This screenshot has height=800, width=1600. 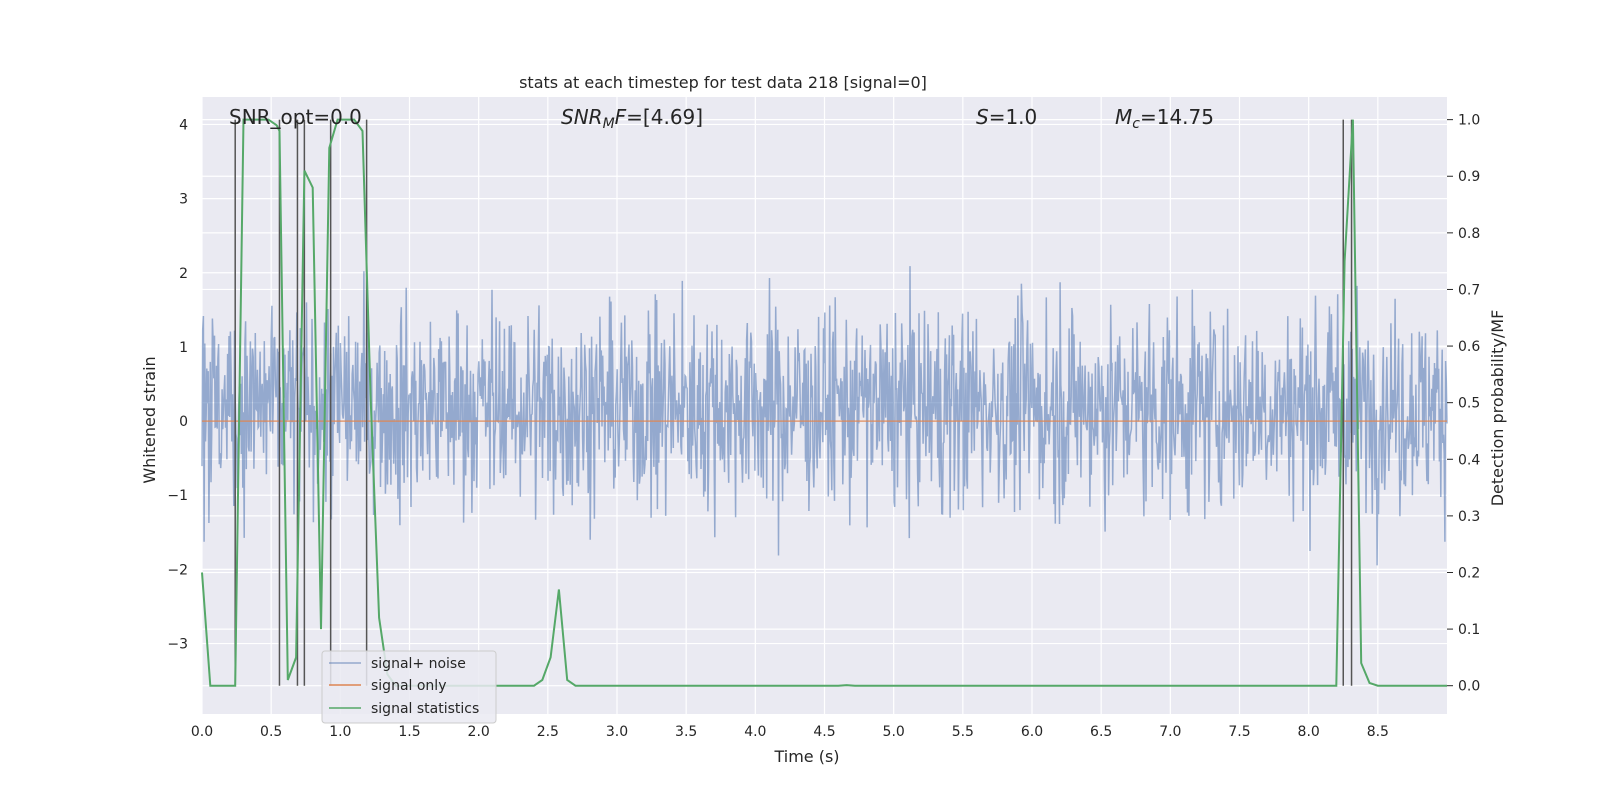 What do you see at coordinates (755, 732) in the screenshot?
I see `x-tick-label: 4.0` at bounding box center [755, 732].